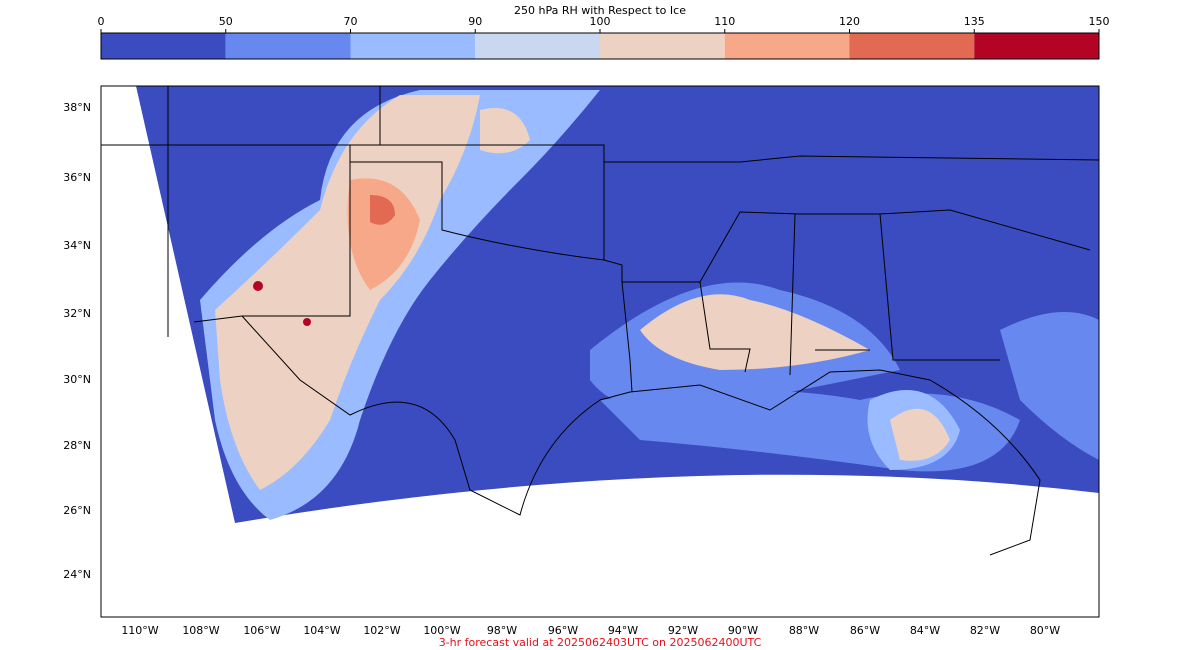  What do you see at coordinates (623, 630) in the screenshot?
I see `longitude-label: 94°W` at bounding box center [623, 630].